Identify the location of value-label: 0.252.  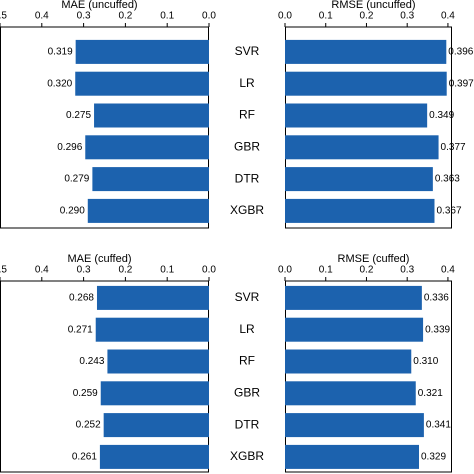
(88, 425).